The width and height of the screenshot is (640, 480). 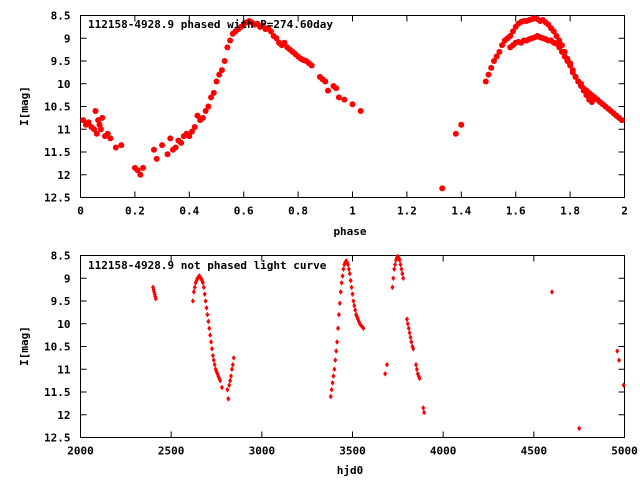 I want to click on x-axis-label-bottom: hjd0, so click(x=350, y=470).